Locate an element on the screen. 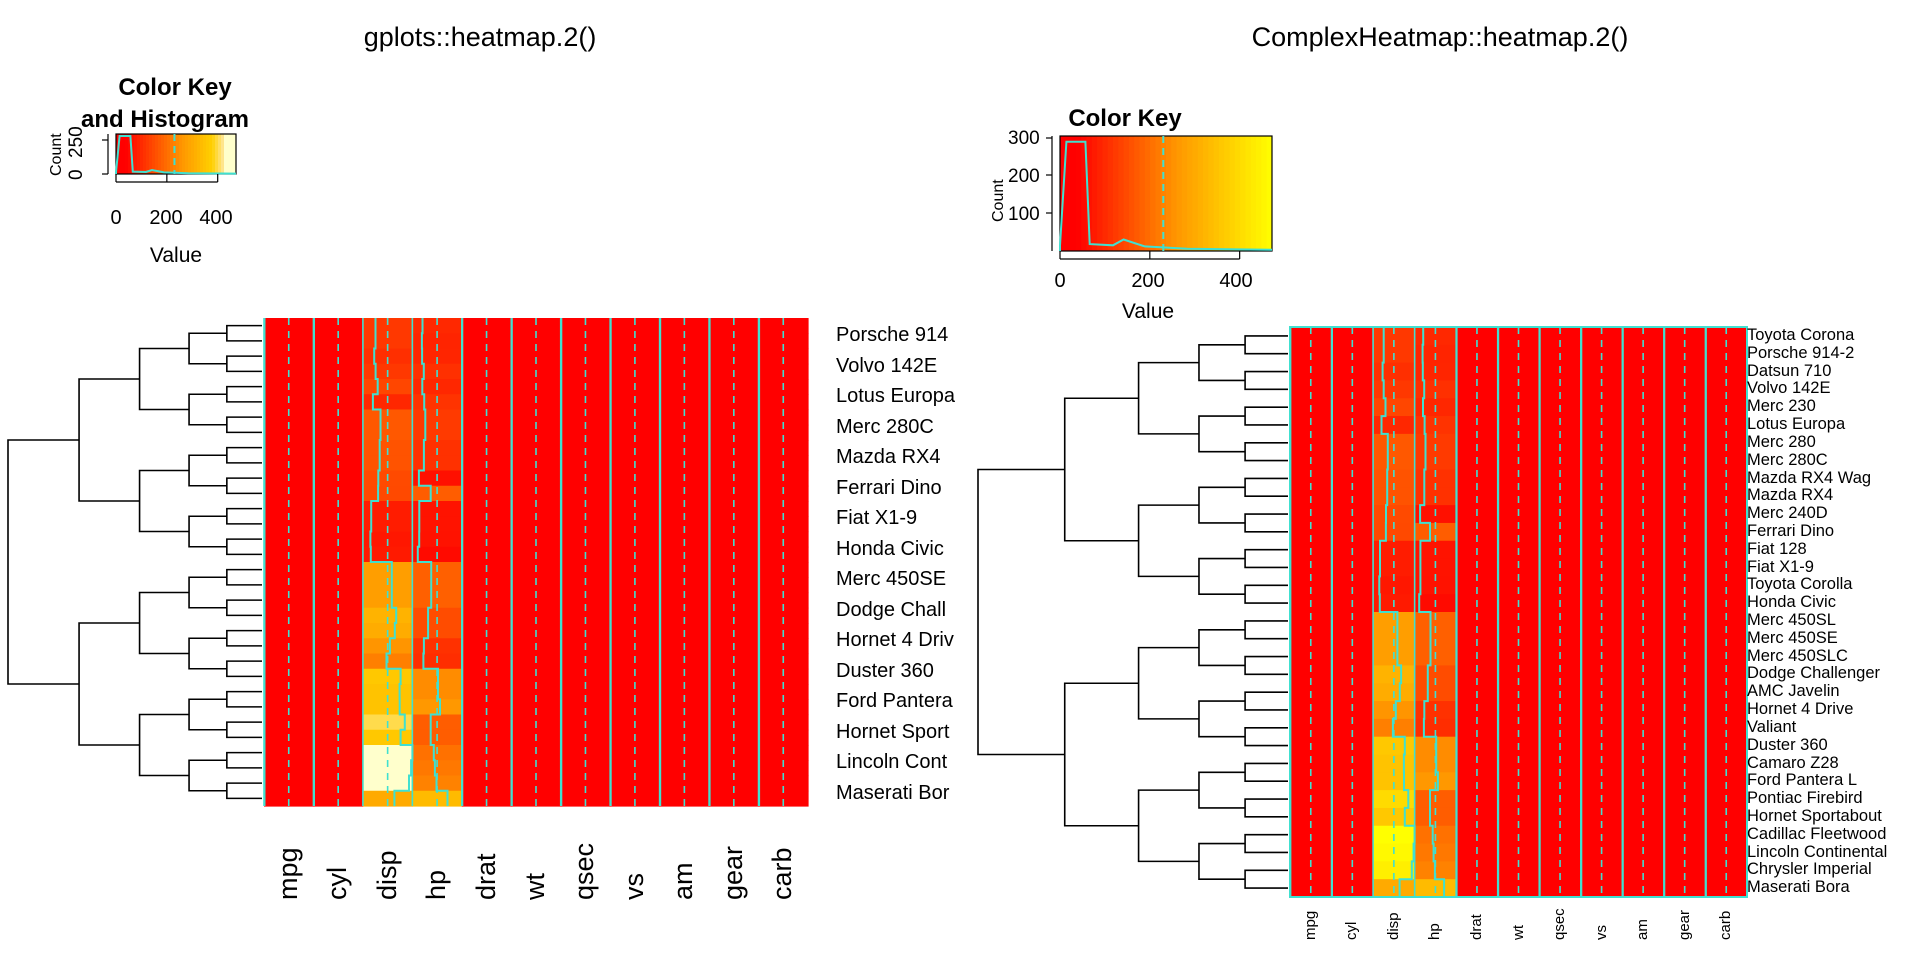 Image resolution: width=1920 pixels, height=960 pixels. right-key-ytick: 100 is located at coordinates (1024, 214).